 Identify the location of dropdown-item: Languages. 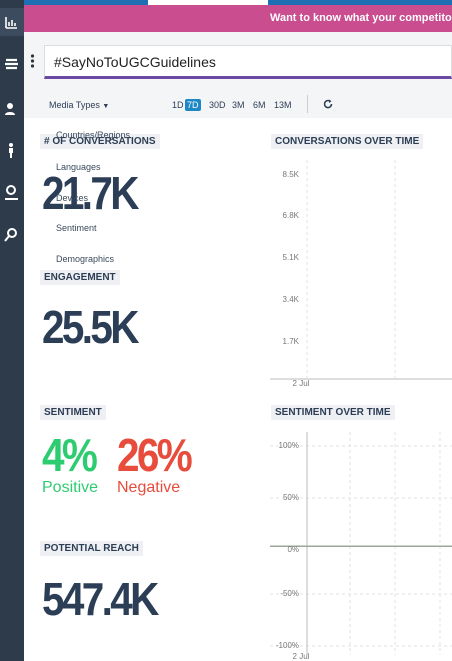
(78, 167).